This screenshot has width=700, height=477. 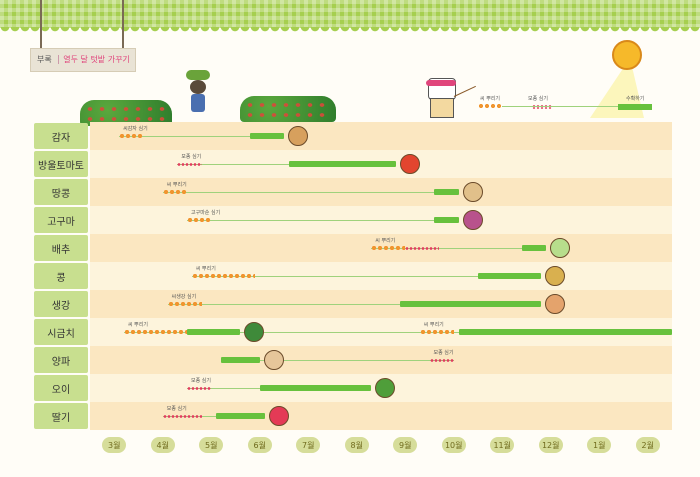 What do you see at coordinates (254, 332) in the screenshot?
I see `spinach-icon` at bounding box center [254, 332].